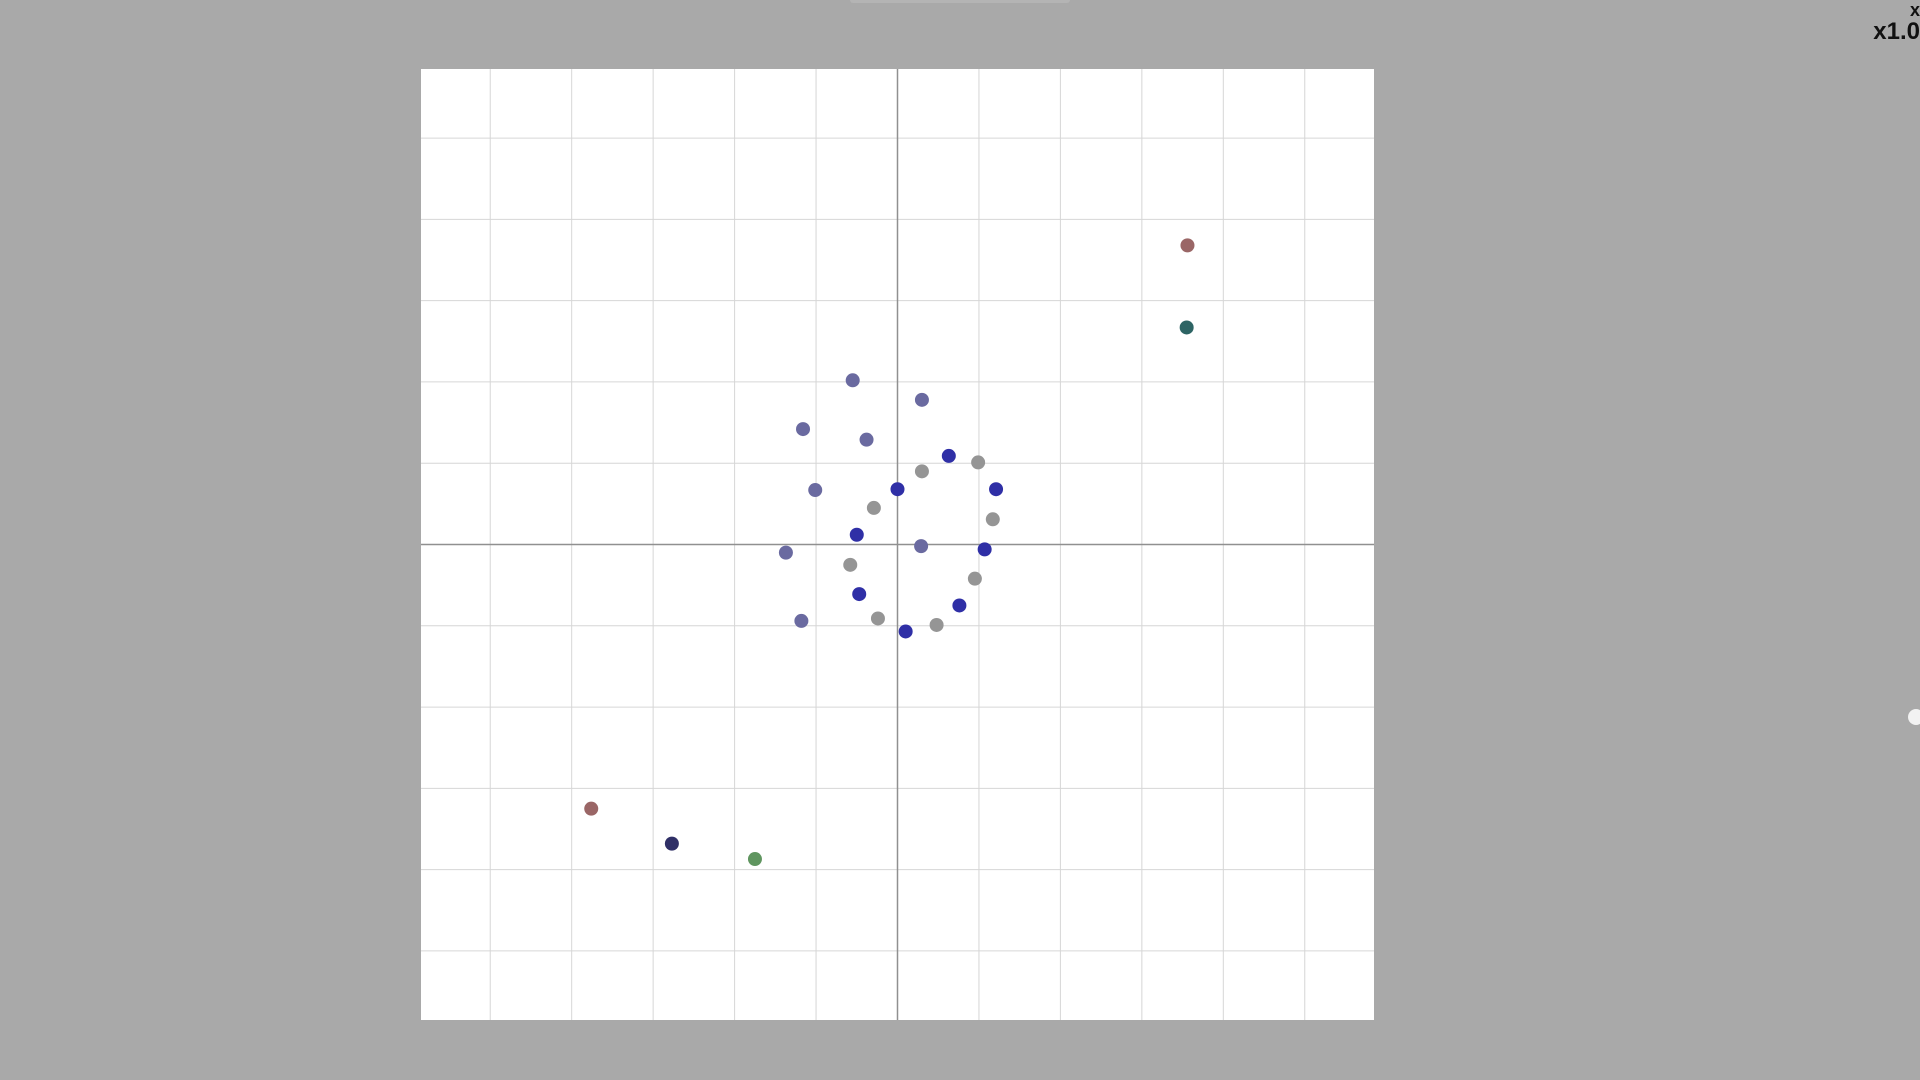 Image resolution: width=1920 pixels, height=1080 pixels. Describe the element at coordinates (960, 1) in the screenshot. I see `top-drag-handle` at that location.